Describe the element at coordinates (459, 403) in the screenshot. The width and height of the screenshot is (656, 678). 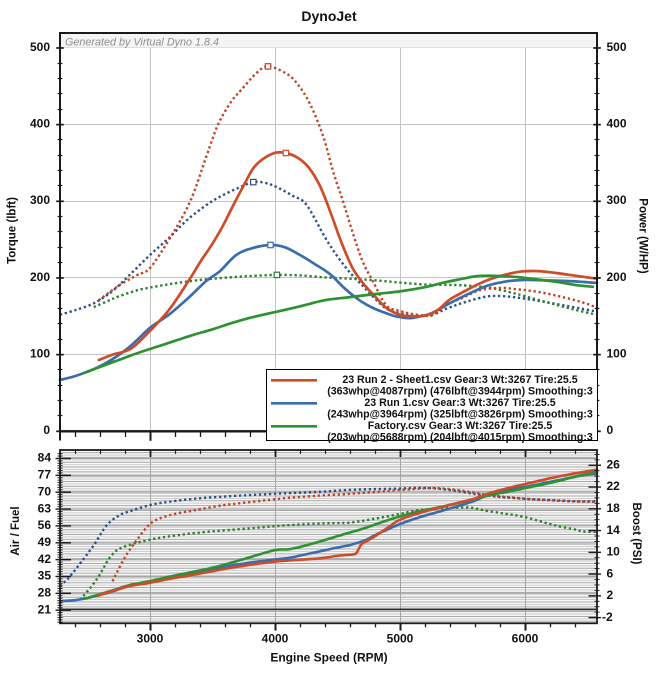
I see `svg-text:23 Run 1.csv Gear:3 Wt:3267 Ti: 23 Run 1.csv Gear:3 Wt:3267 Tire:25.5` at that location.